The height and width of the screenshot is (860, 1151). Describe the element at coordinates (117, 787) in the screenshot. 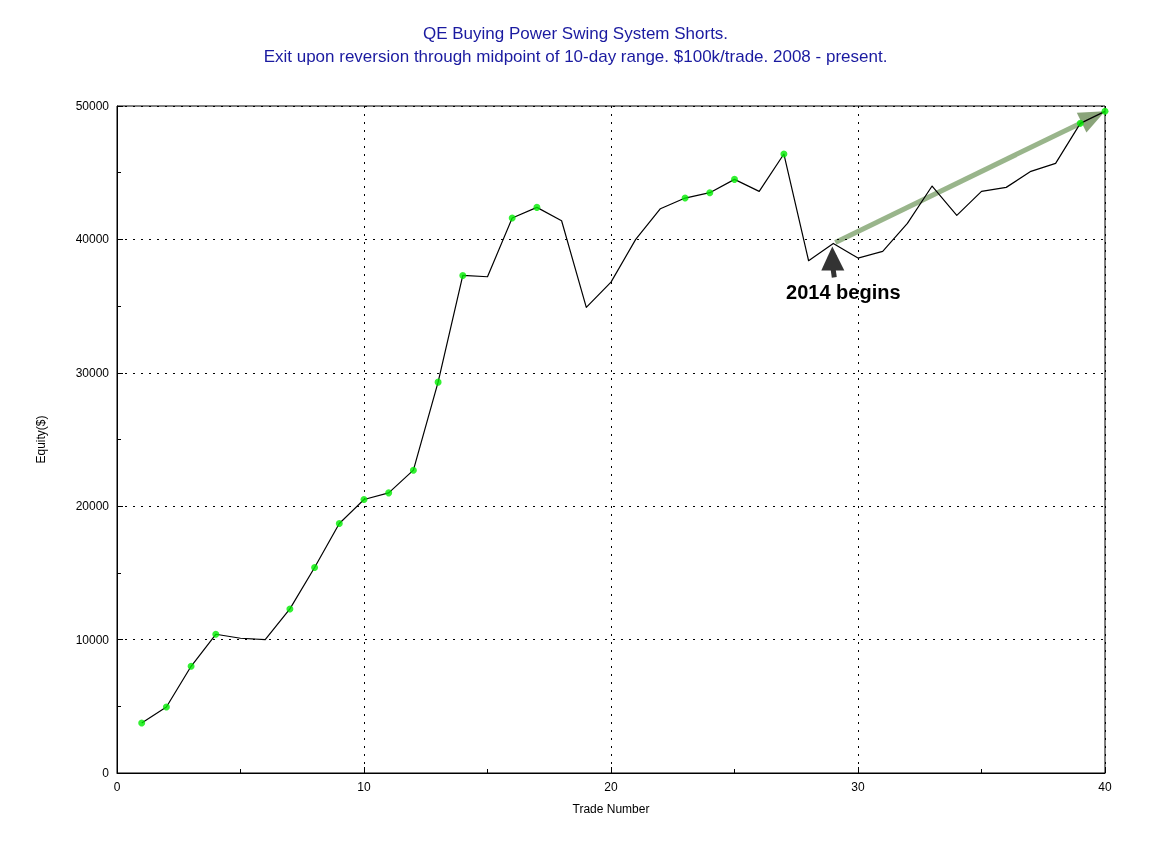

I see `x-tick-label: 0` at that location.